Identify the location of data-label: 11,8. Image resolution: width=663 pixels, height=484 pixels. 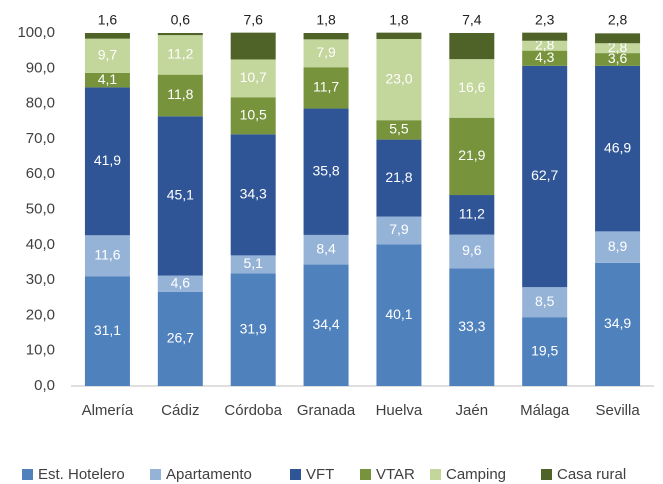
(180, 94).